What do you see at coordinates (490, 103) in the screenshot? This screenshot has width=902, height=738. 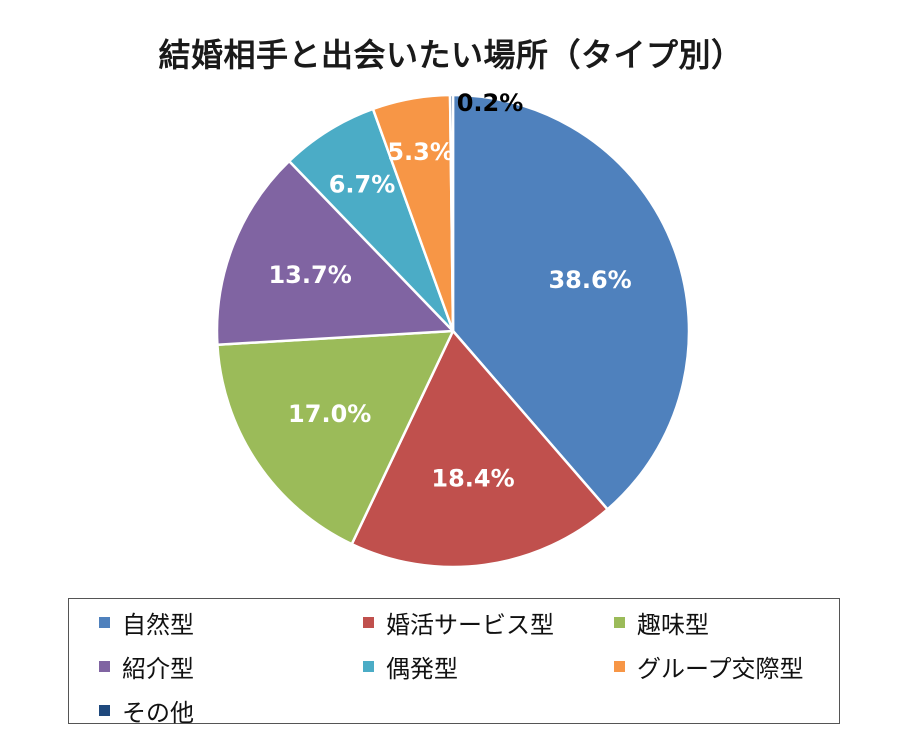 I see `data-label-7: 0.2%` at bounding box center [490, 103].